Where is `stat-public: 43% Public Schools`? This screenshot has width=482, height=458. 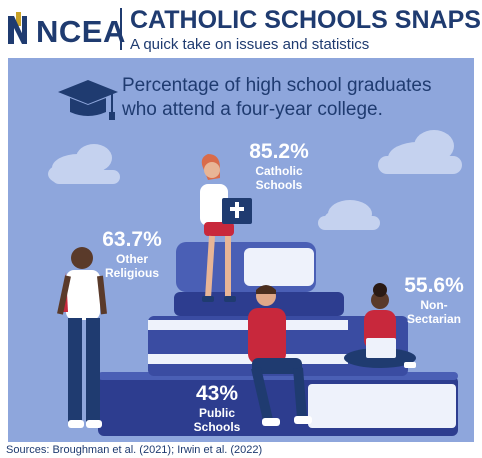 stat-public: 43% Public Schools is located at coordinates (217, 408).